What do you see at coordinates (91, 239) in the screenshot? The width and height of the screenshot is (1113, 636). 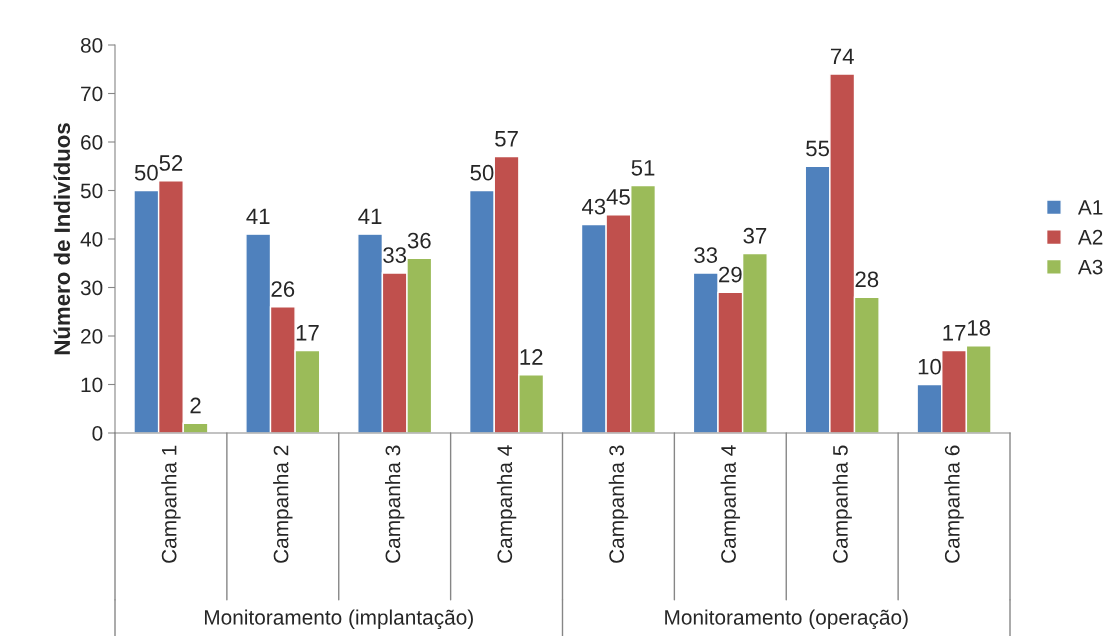 I see `y-tick-label: 40` at bounding box center [91, 239].